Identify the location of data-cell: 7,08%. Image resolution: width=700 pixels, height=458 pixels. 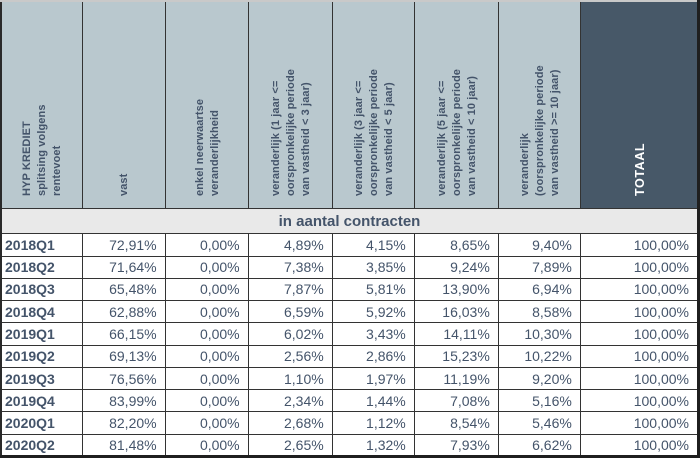
(456, 401).